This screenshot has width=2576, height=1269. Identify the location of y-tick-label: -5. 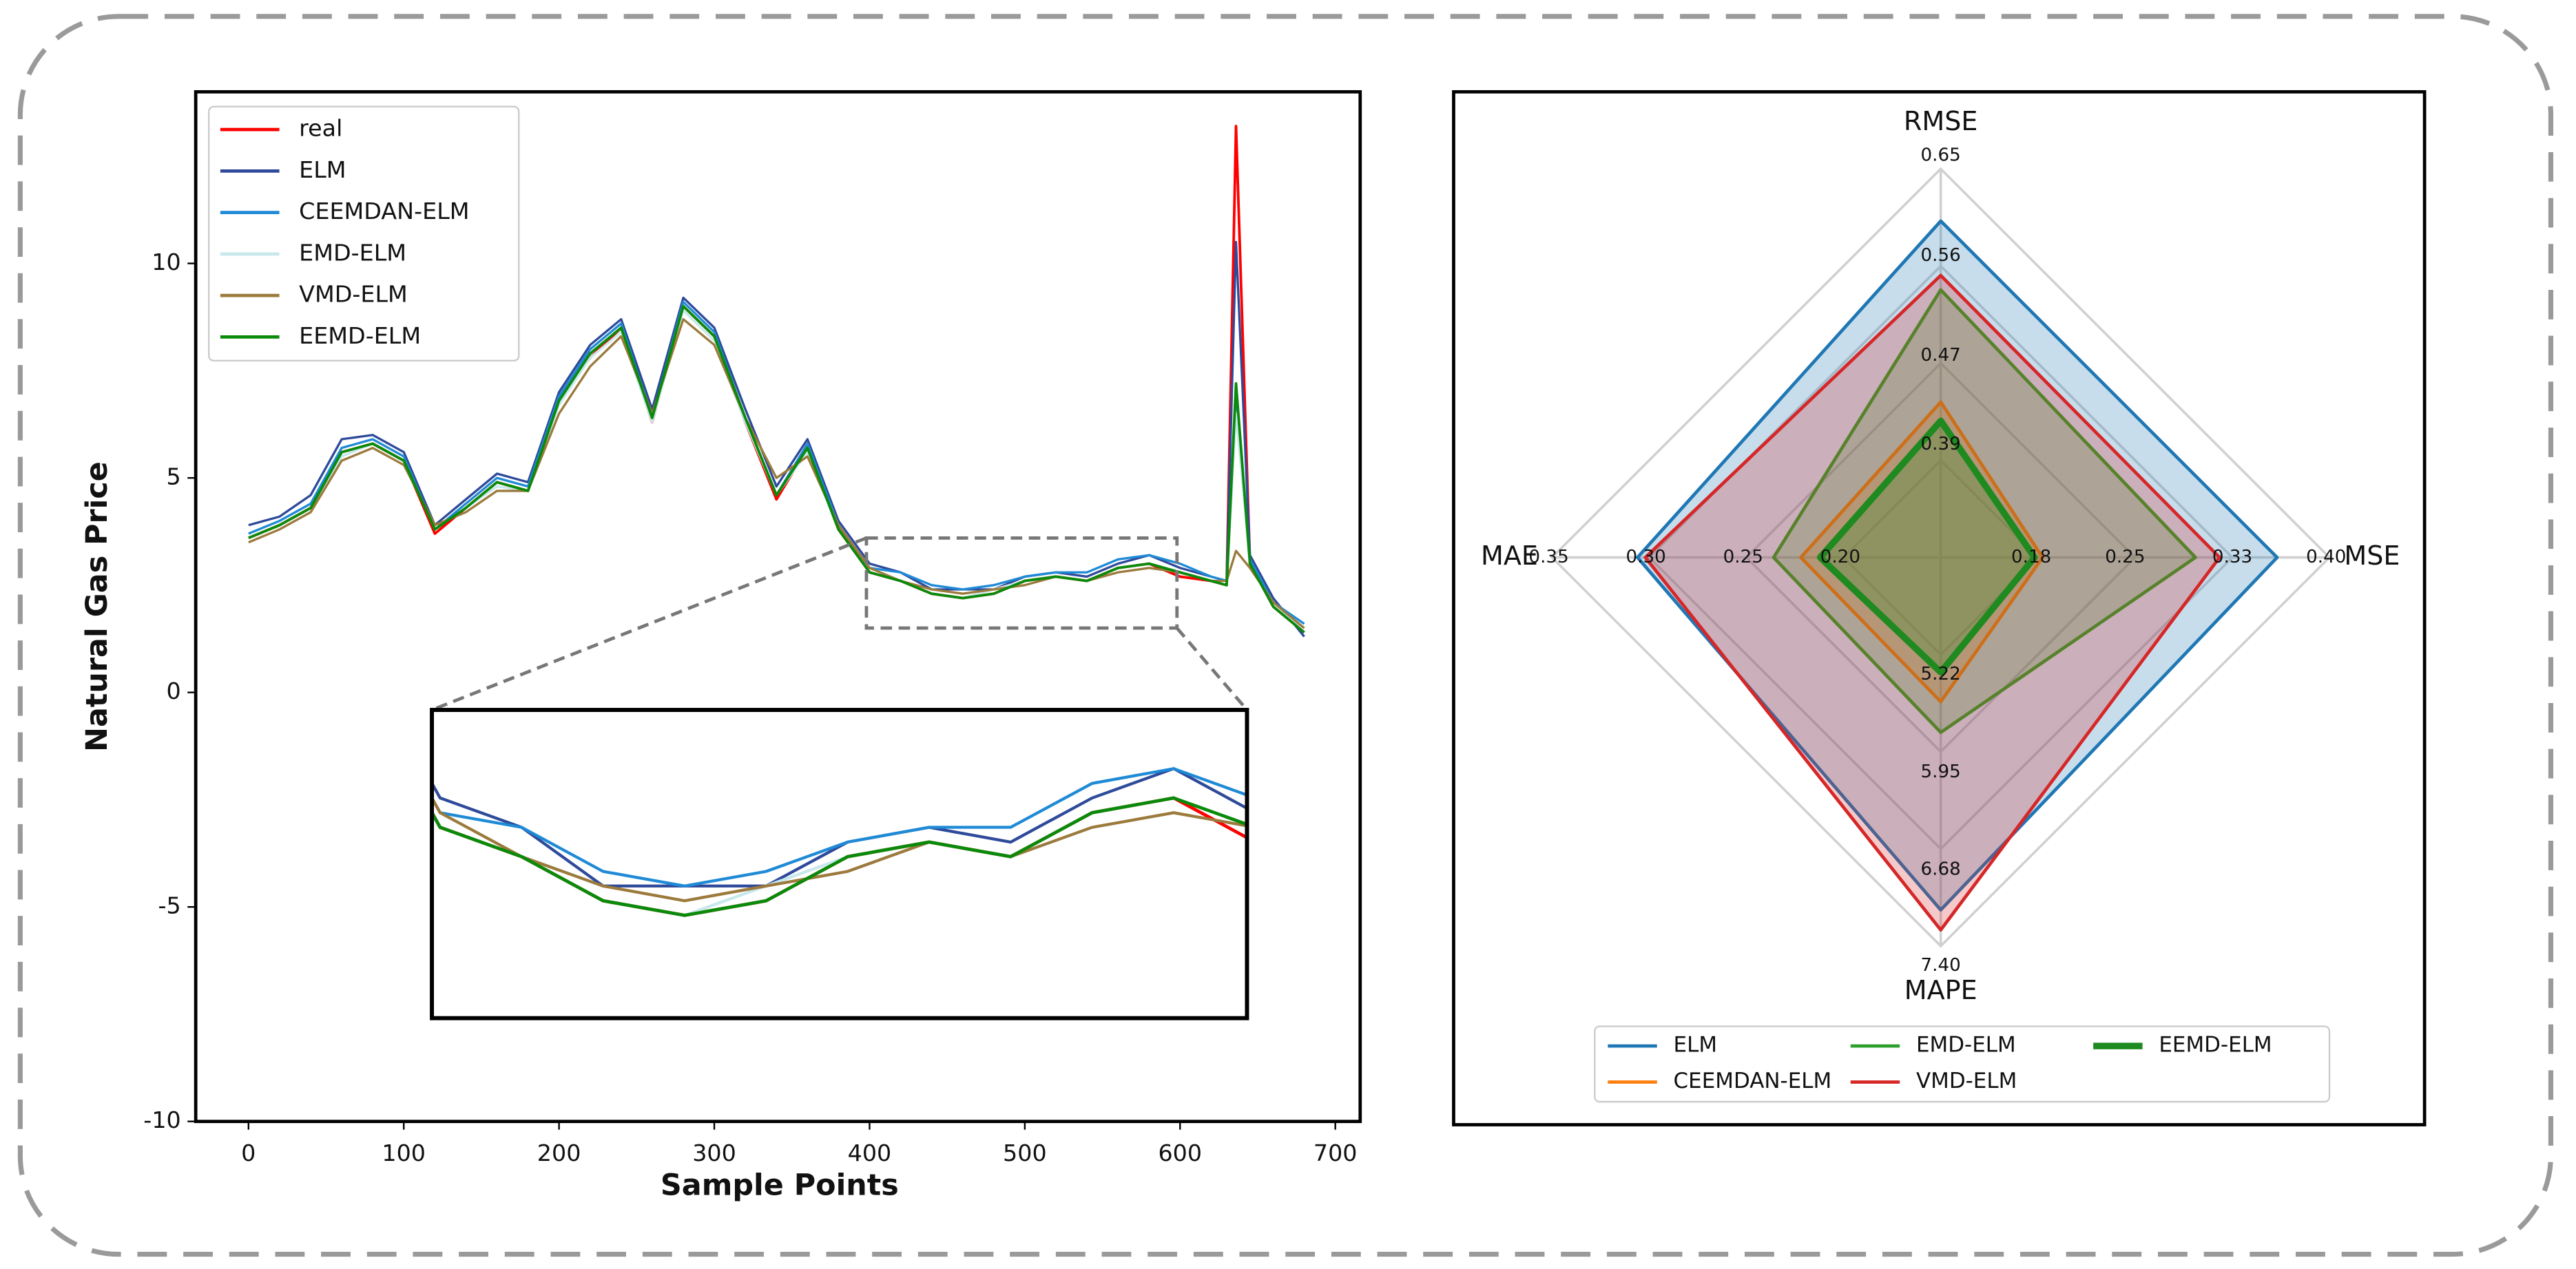
(169, 905).